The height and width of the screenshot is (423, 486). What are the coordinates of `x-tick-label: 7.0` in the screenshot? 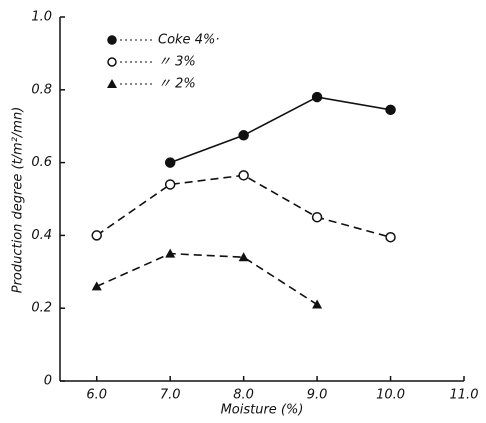 It's located at (170, 395).